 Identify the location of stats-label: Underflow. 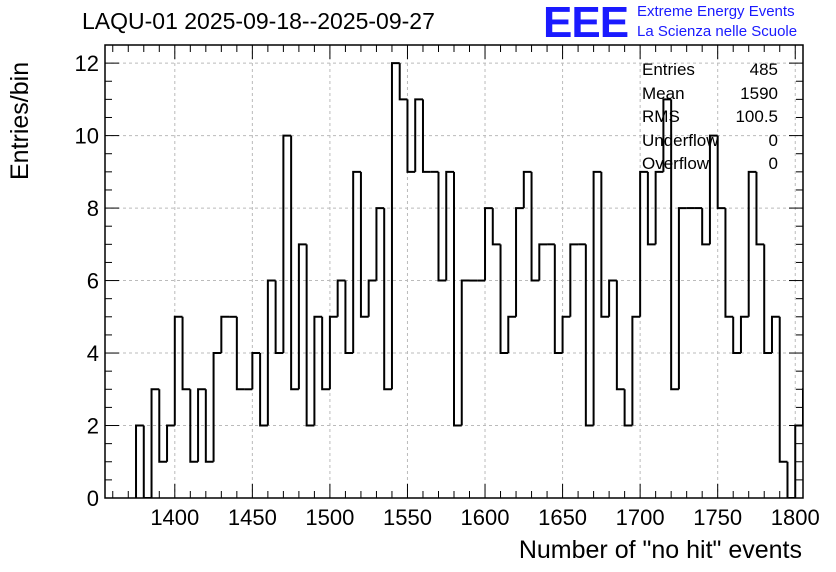
(680, 140).